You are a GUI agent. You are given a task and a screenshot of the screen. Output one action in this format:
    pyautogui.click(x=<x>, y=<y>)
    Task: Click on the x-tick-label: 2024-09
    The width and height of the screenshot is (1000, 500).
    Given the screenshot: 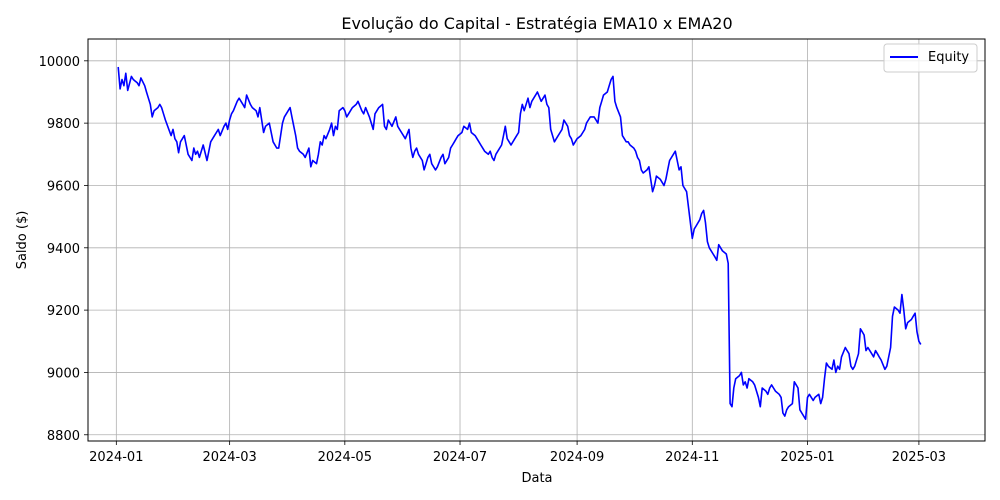 What is the action you would take?
    pyautogui.click(x=577, y=457)
    